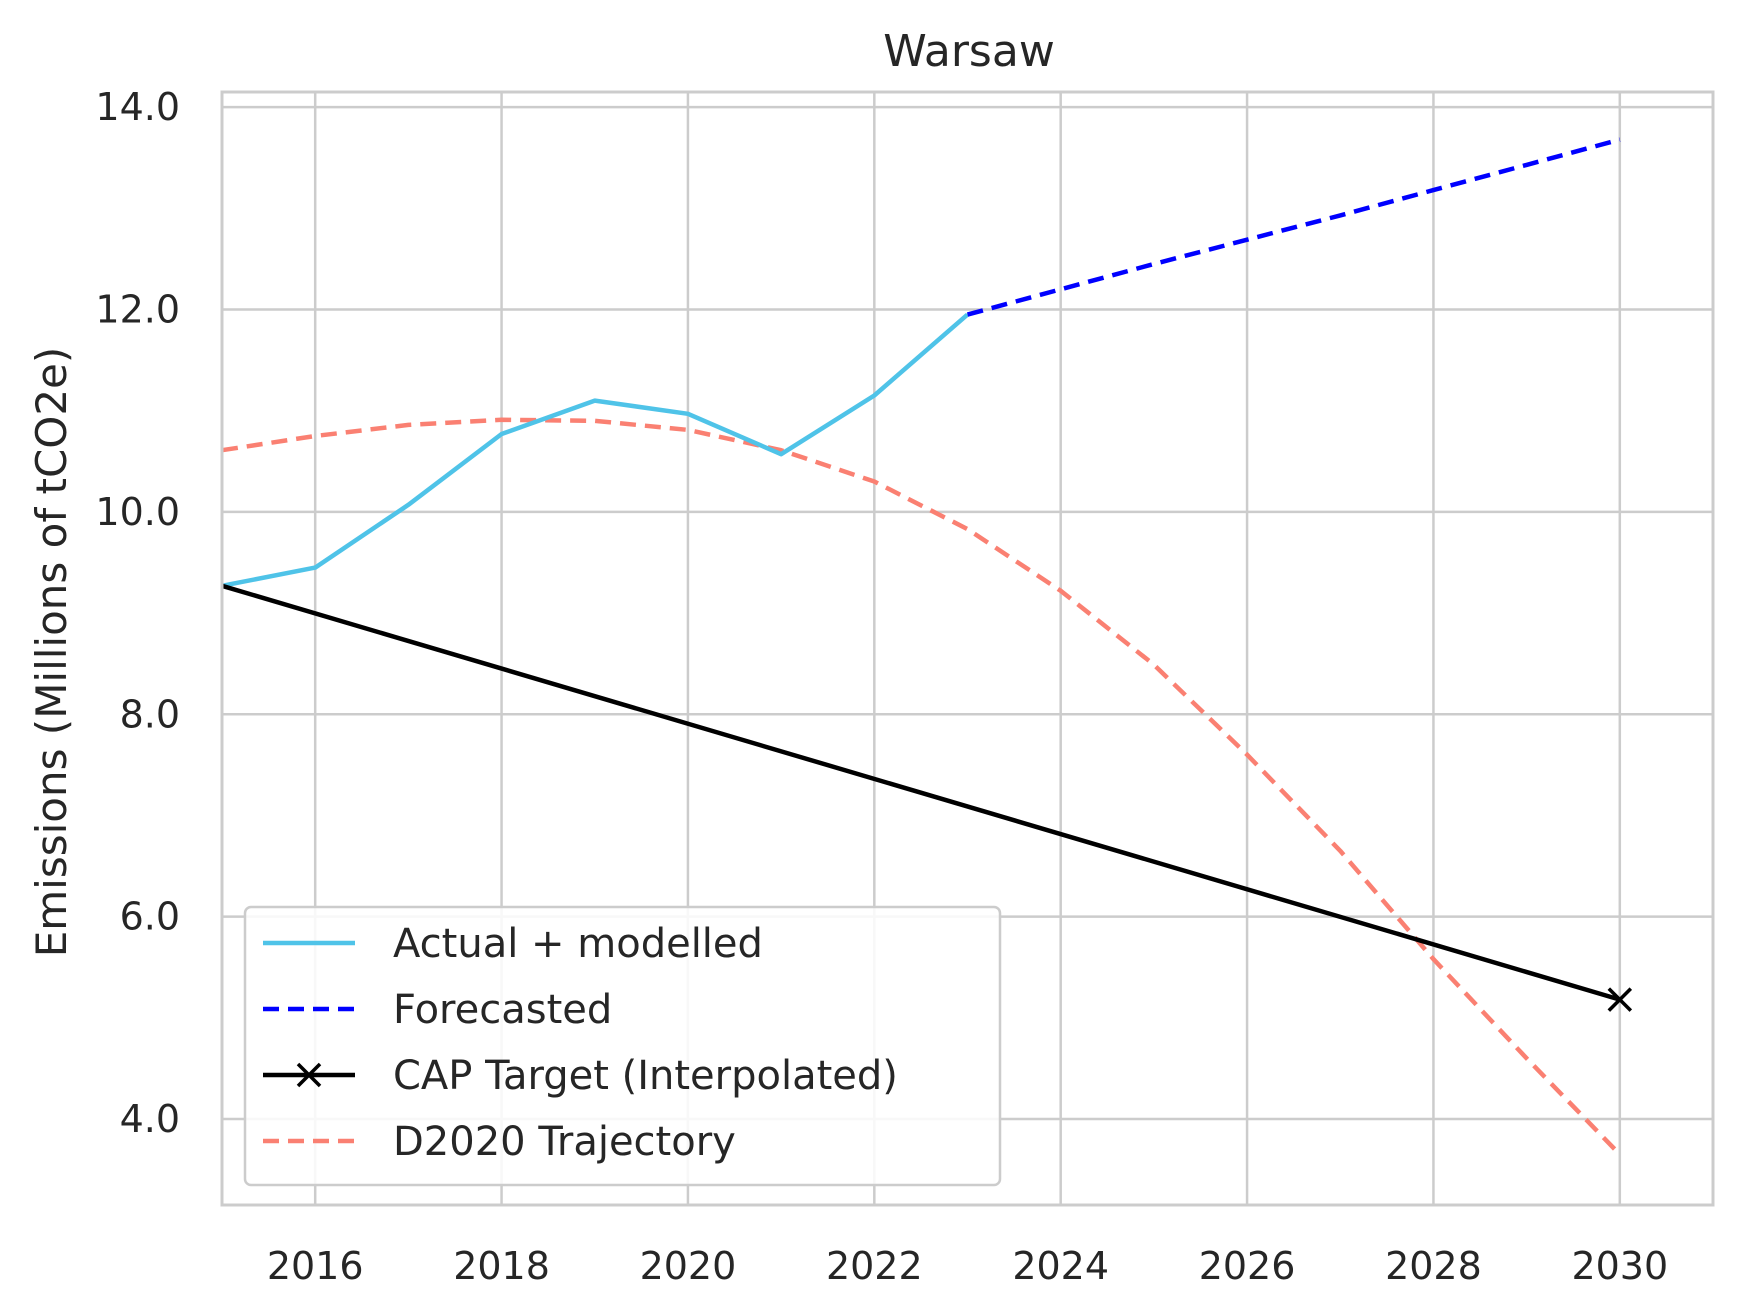 This screenshot has height=1314, width=1739. I want to click on y-tick-label: 10.0, so click(137, 512).